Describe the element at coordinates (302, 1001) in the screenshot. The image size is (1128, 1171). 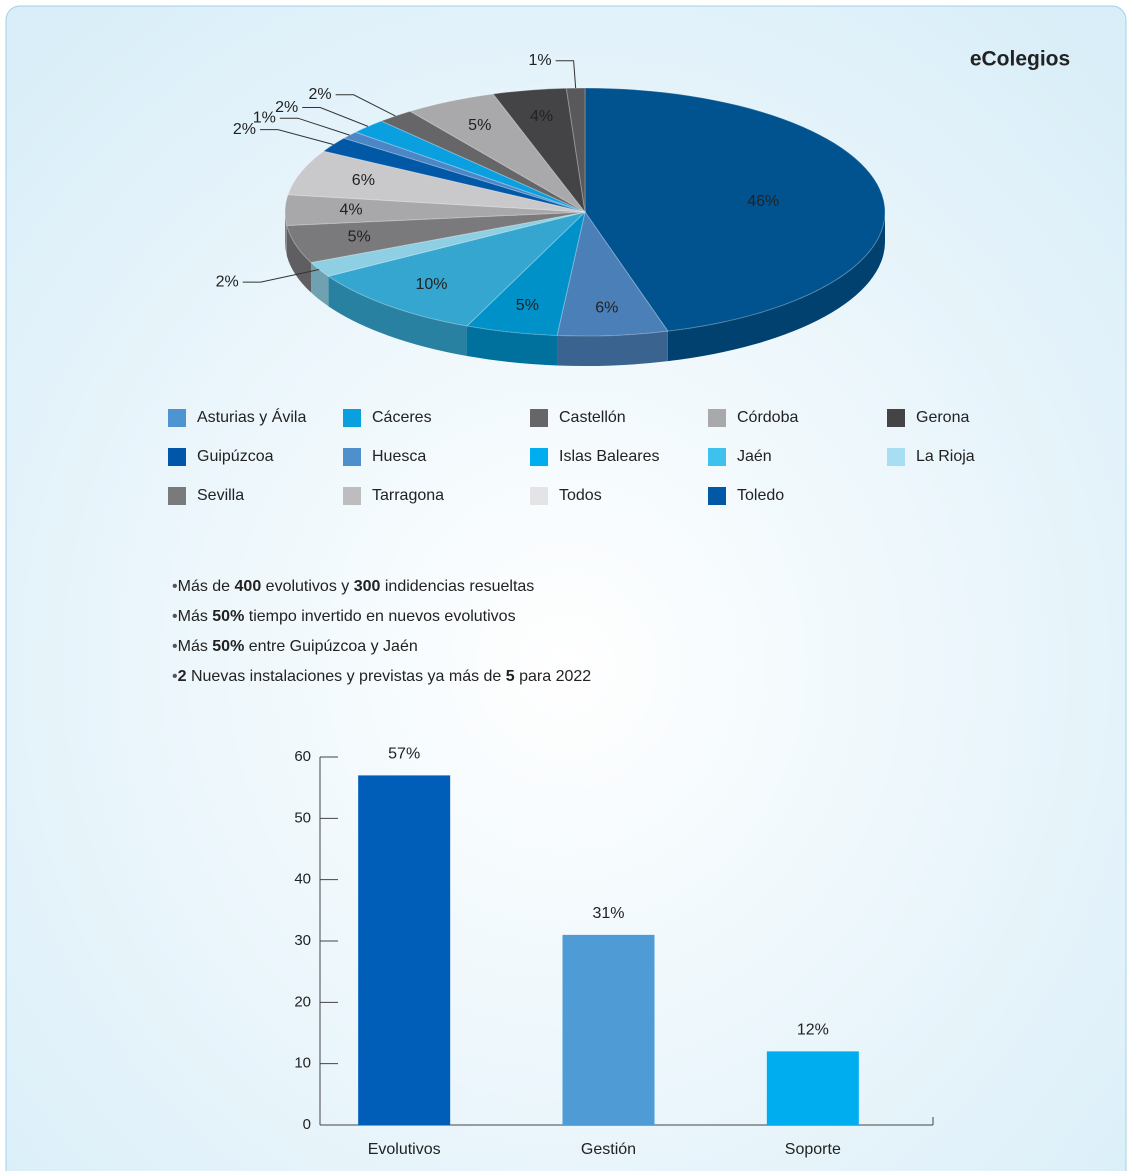
I see `y-tick-label: 20` at that location.